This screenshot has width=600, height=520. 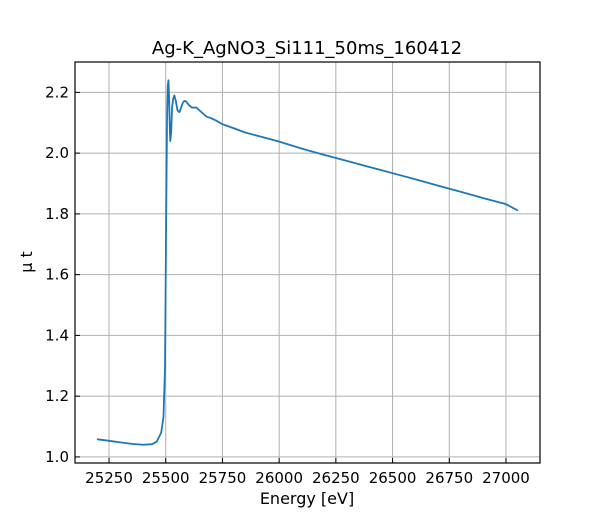 I want to click on chart-title: Ag-K_AgNO3_Si111_50ms_160412, so click(x=307, y=48).